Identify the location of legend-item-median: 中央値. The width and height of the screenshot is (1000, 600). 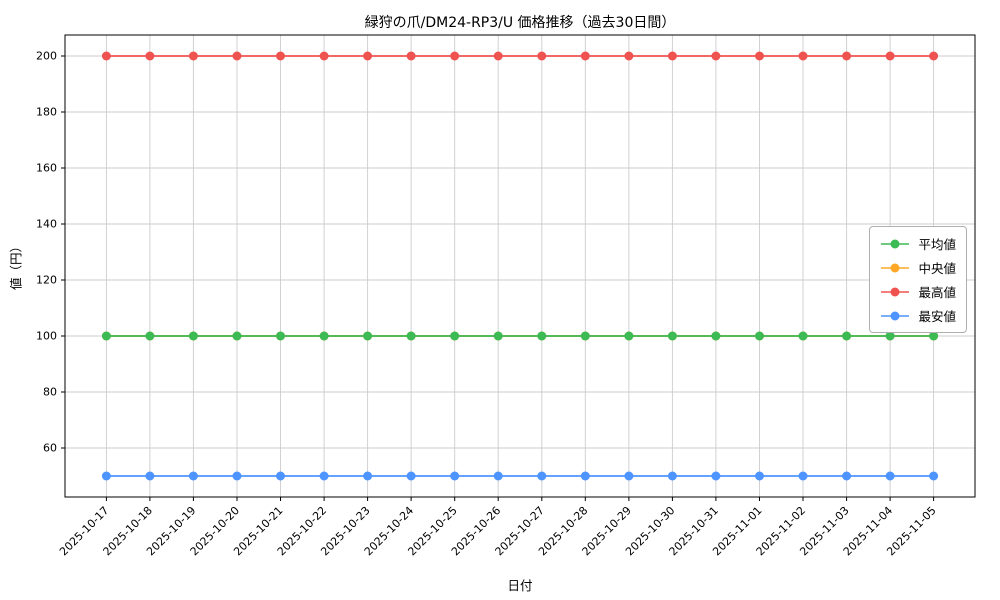
(917, 267).